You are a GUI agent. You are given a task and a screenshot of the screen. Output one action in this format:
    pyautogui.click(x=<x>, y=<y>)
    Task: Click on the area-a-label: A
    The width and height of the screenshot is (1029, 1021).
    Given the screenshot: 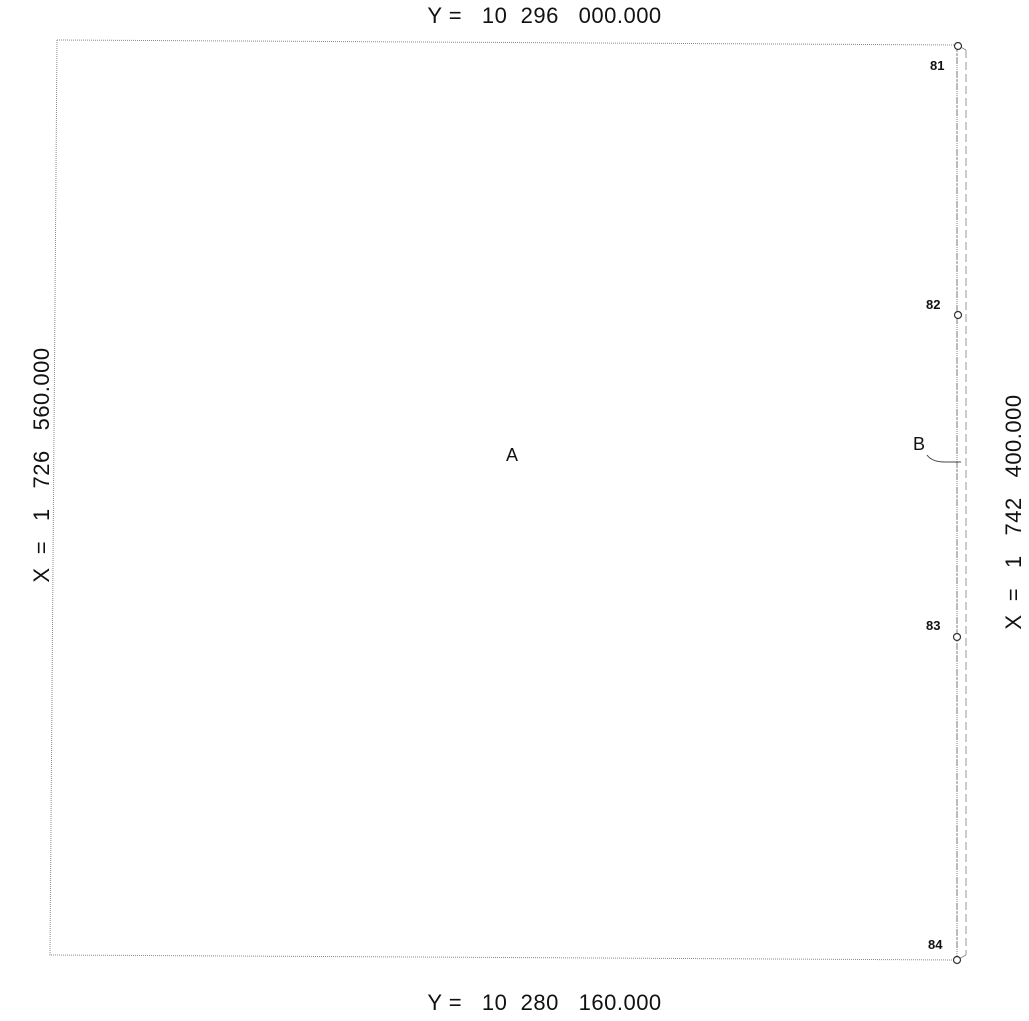 What is the action you would take?
    pyautogui.click(x=512, y=455)
    